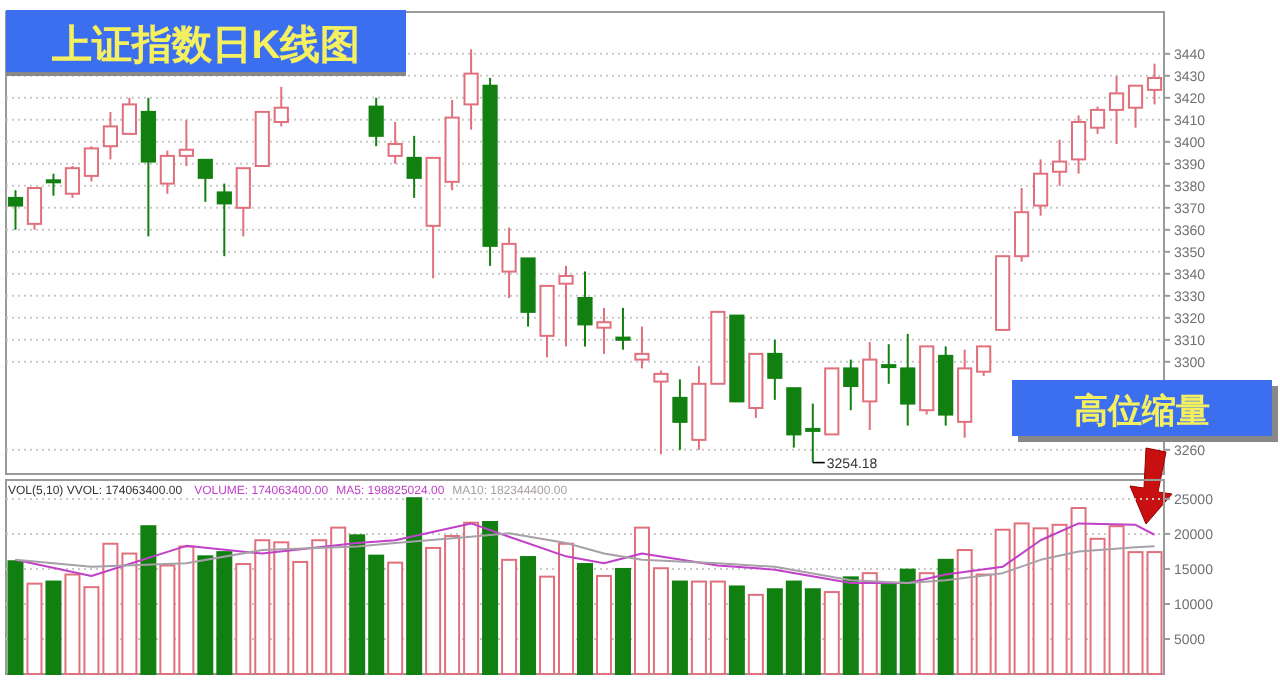 This screenshot has width=1280, height=682. What do you see at coordinates (1142, 411) in the screenshot?
I see `annotation: 高位缩量` at bounding box center [1142, 411].